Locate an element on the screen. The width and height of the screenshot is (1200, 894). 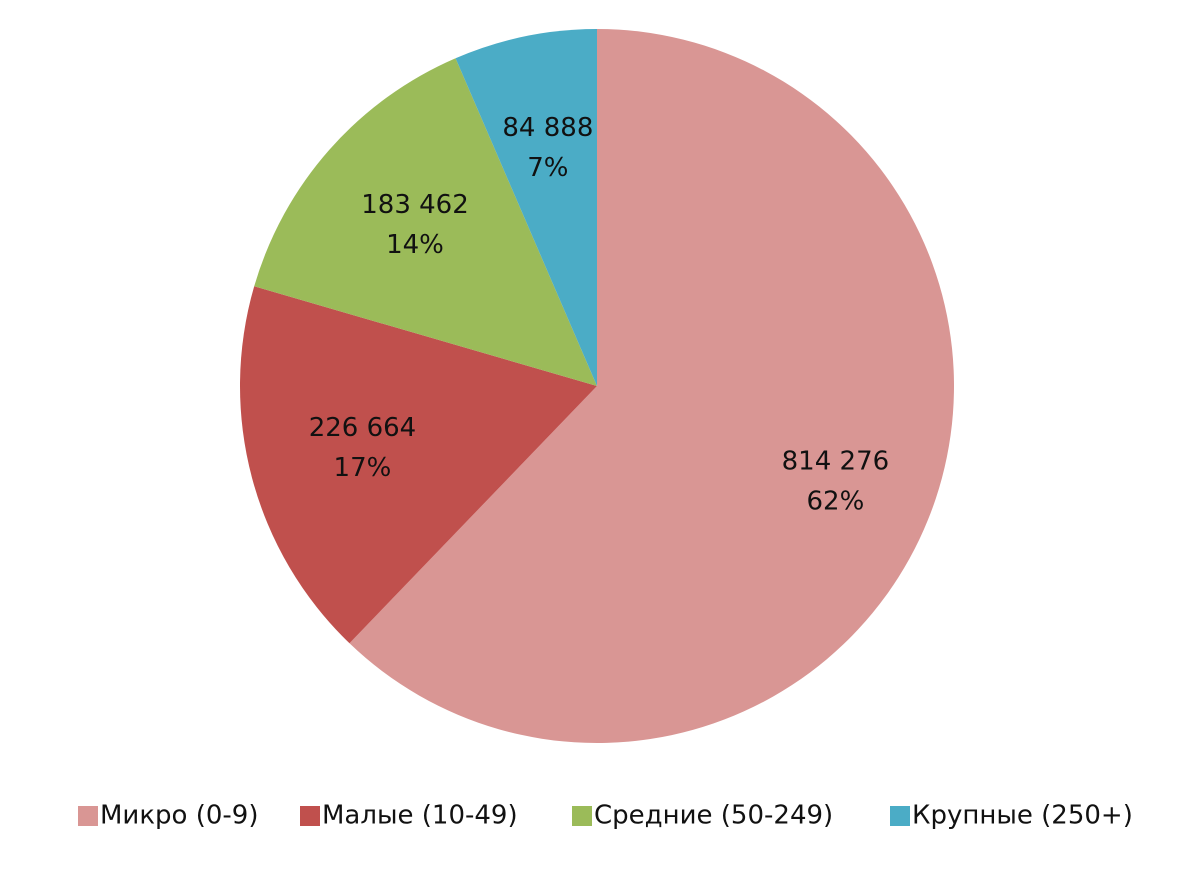
percent-label: 14% is located at coordinates (415, 245).